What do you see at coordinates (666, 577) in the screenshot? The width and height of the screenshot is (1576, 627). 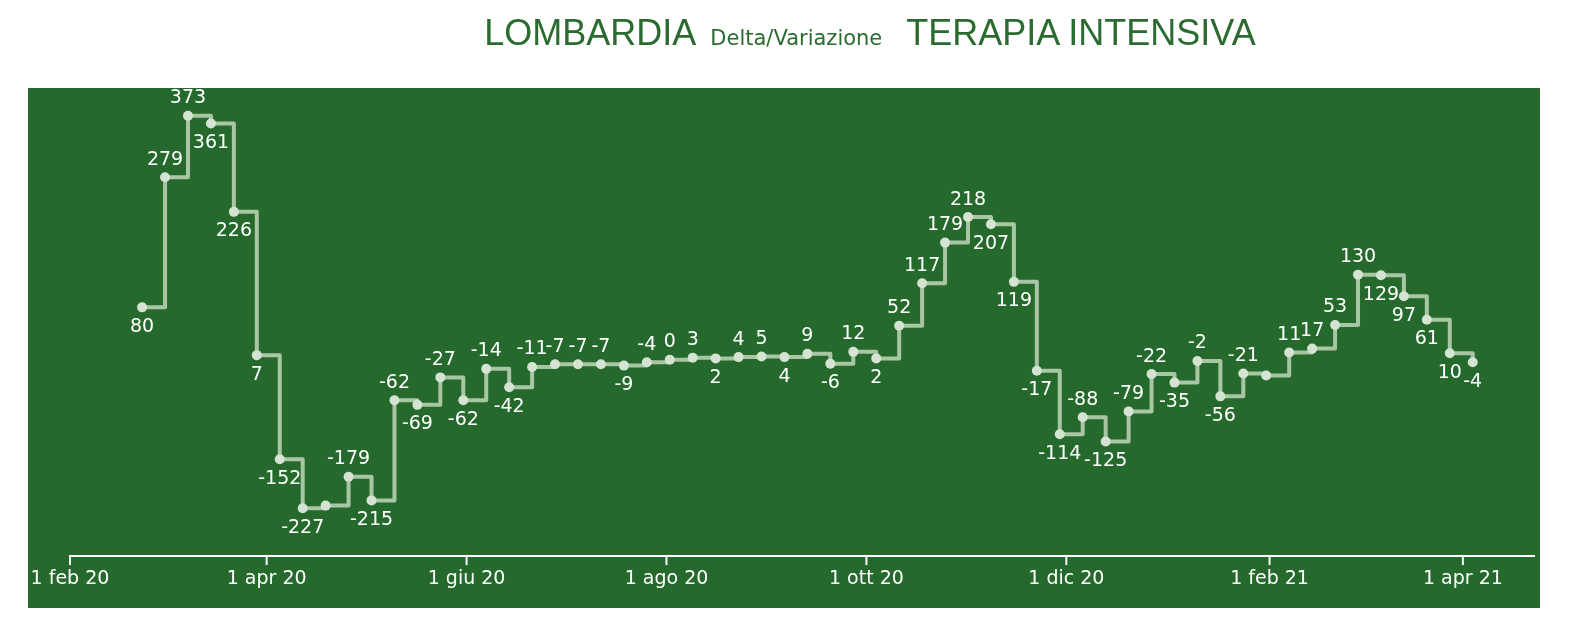 I see `x-tick-label: 1 ago 20` at bounding box center [666, 577].